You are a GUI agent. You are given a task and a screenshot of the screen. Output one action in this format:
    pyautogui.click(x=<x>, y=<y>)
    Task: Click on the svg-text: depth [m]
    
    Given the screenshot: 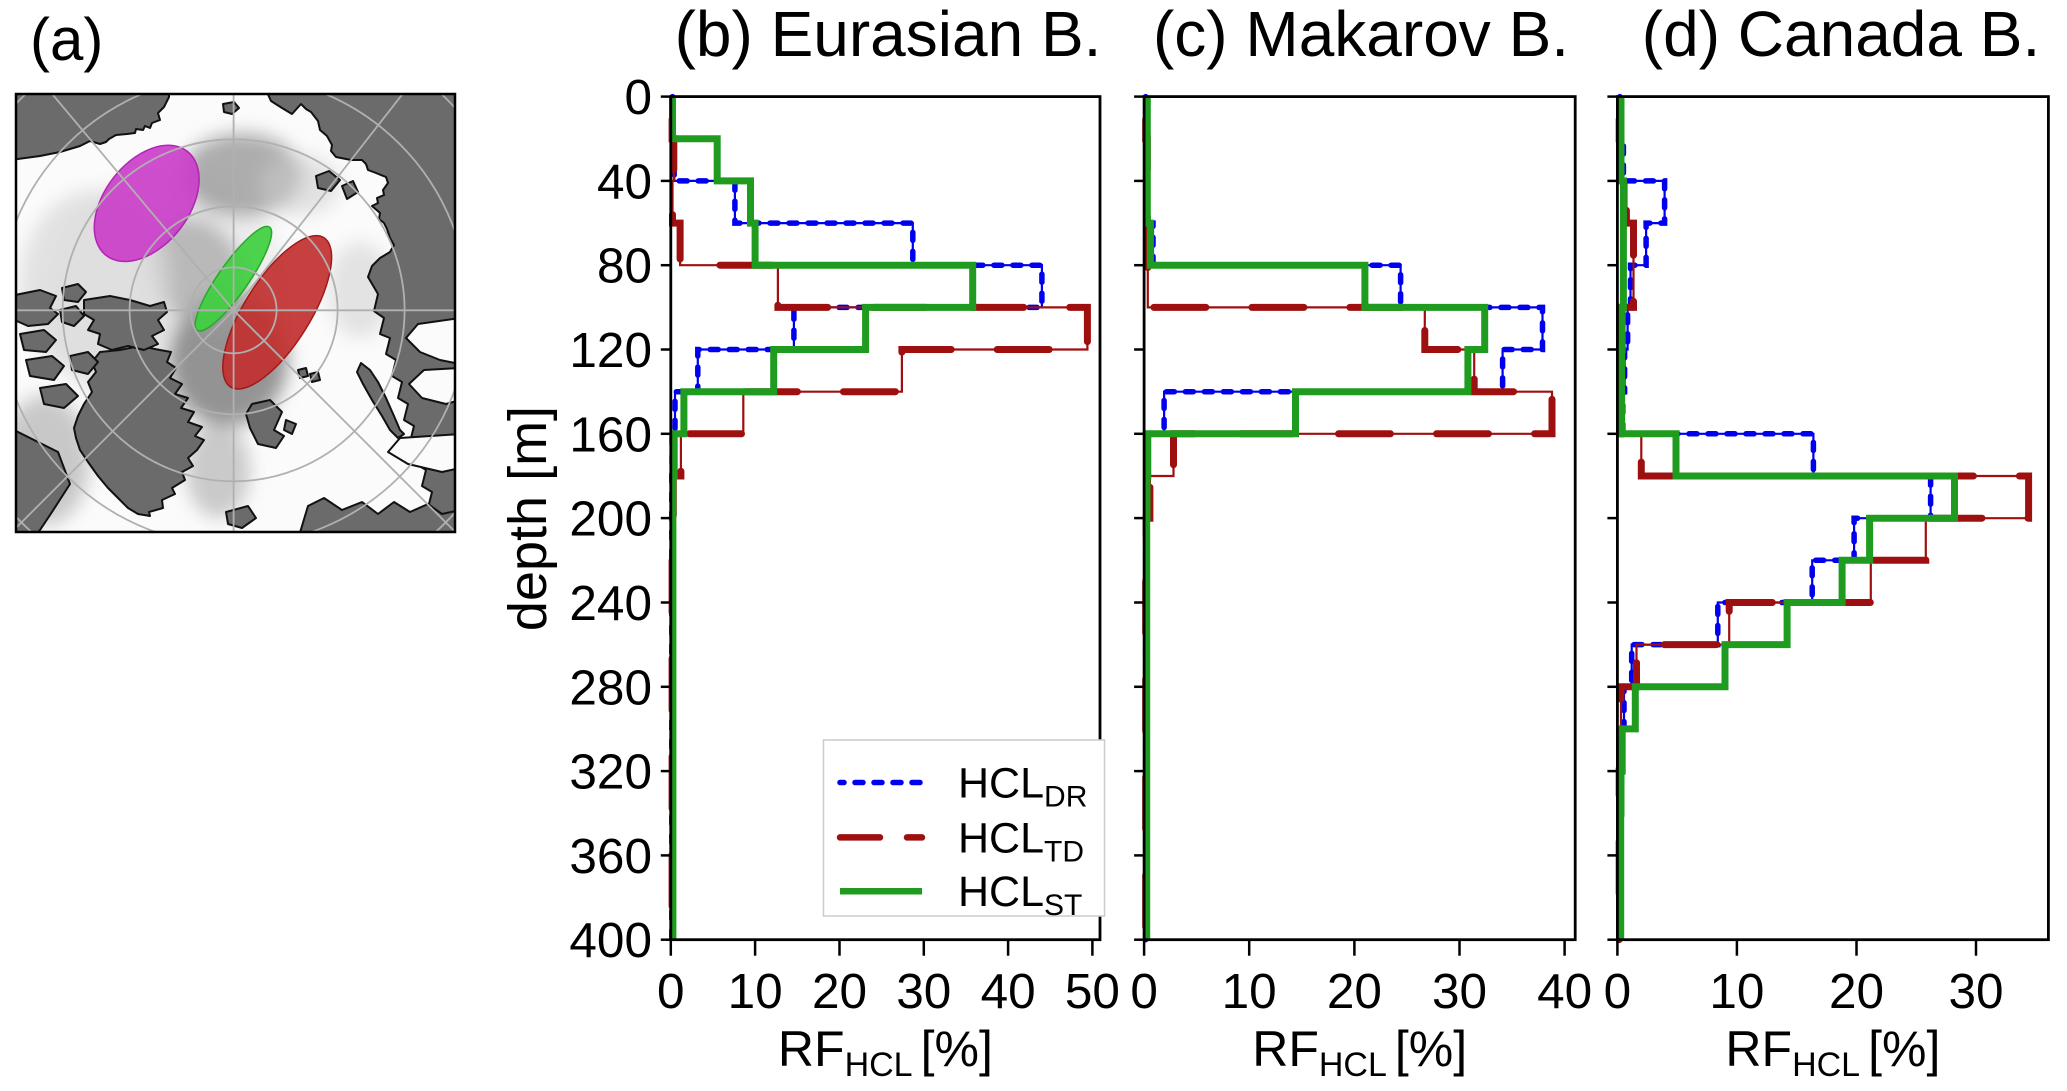 What is the action you would take?
    pyautogui.click(x=528, y=518)
    